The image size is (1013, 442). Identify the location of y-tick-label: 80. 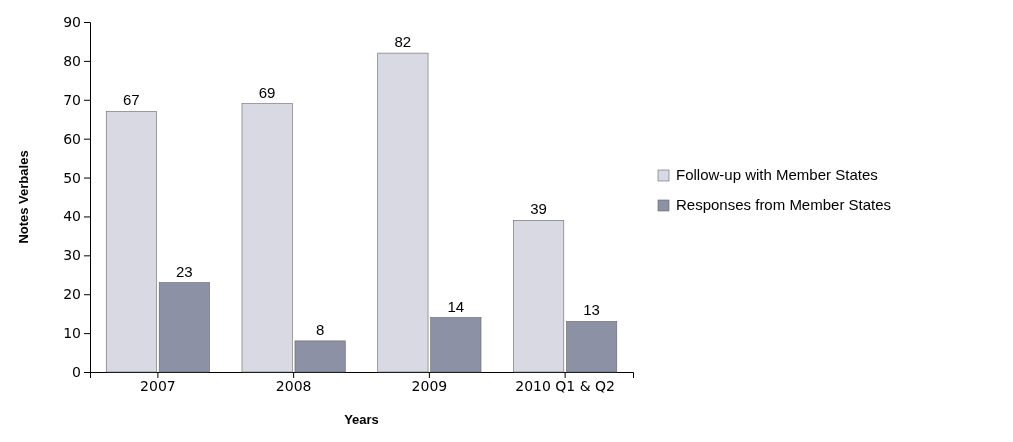
(72, 60).